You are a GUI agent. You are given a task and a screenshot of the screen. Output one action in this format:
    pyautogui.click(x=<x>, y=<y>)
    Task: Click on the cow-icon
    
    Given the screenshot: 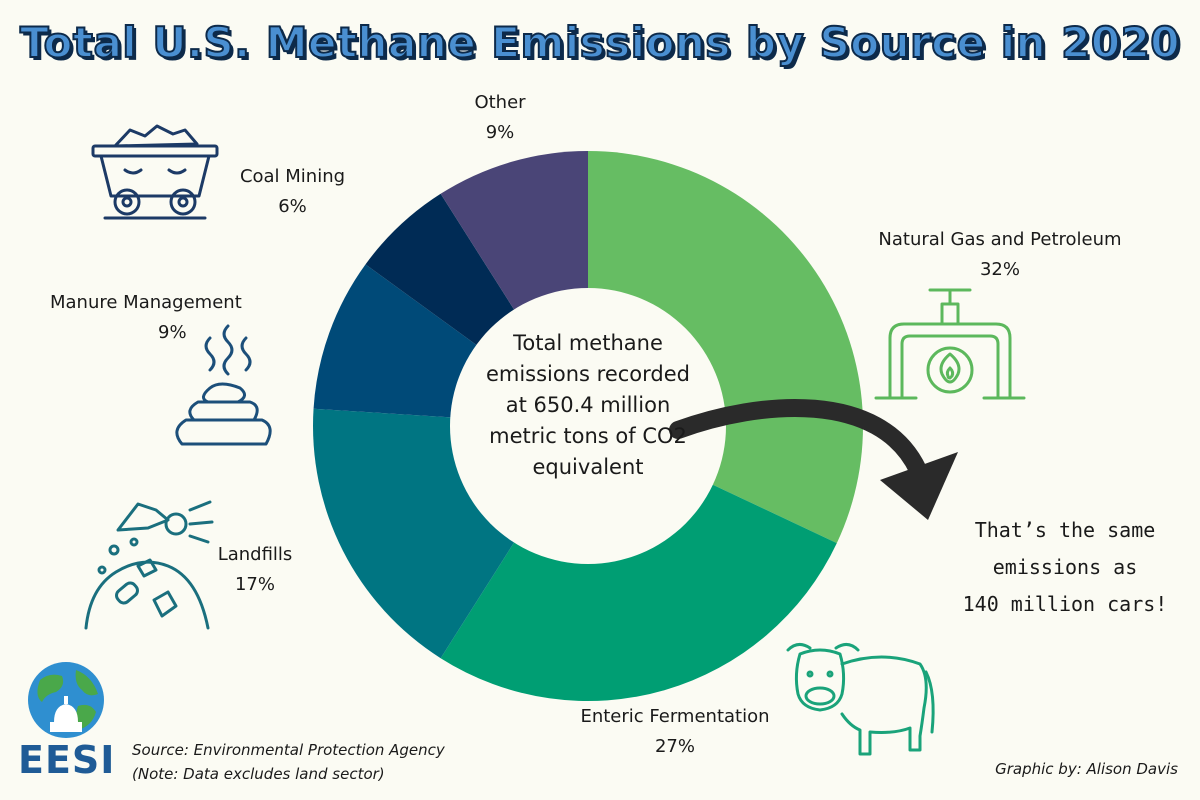 What is the action you would take?
    pyautogui.click(x=860, y=699)
    